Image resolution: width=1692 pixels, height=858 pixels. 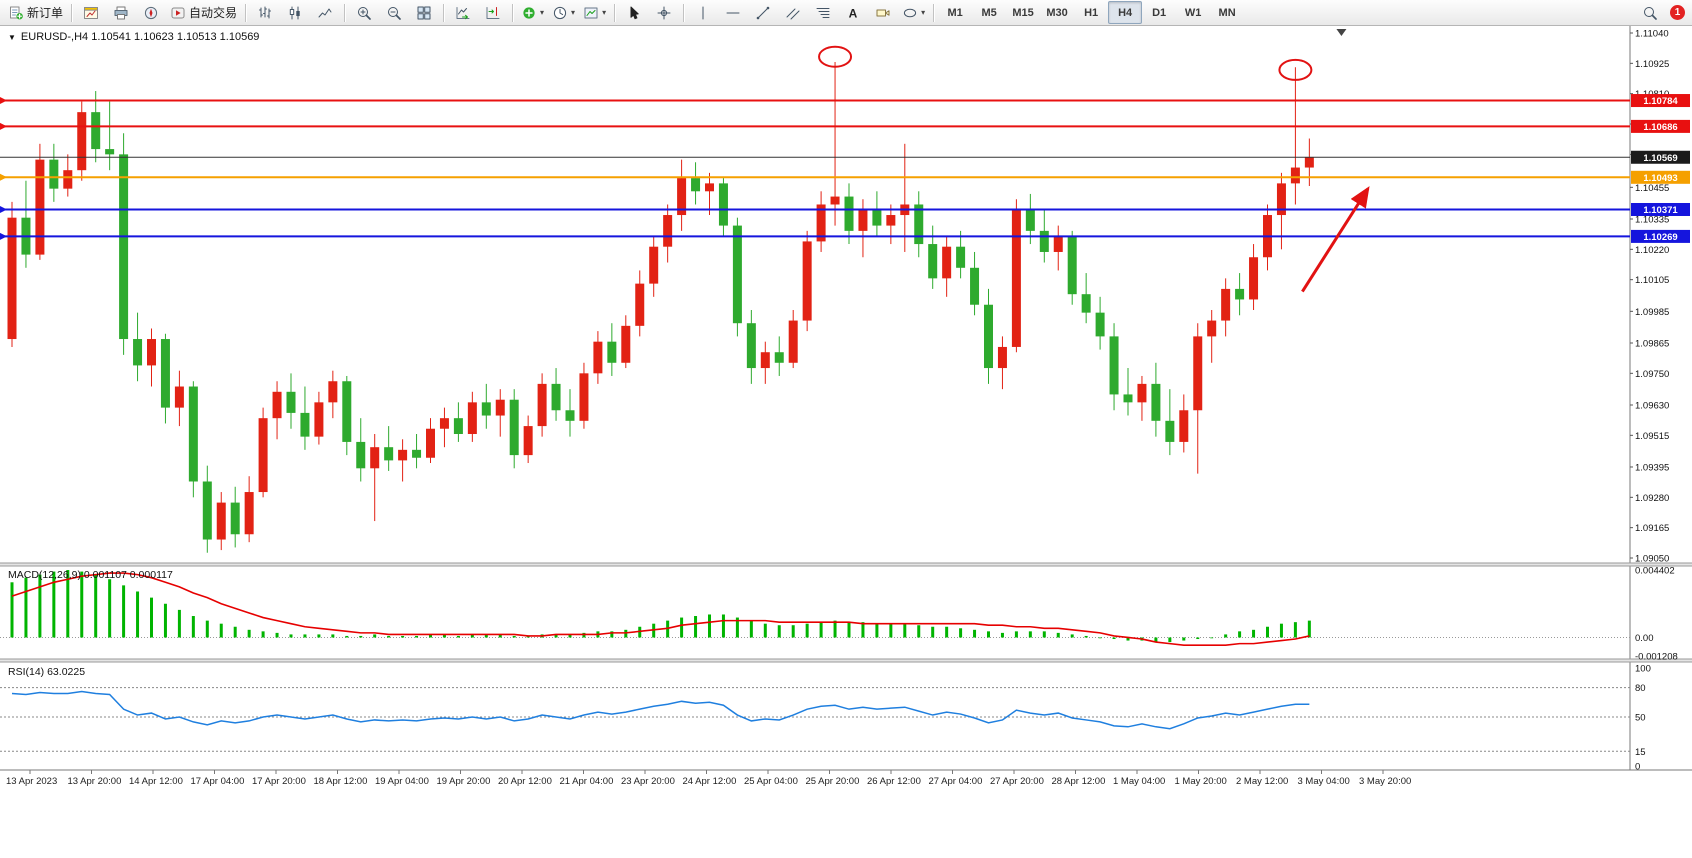 I want to click on chart-shift-button, so click(x=493, y=12).